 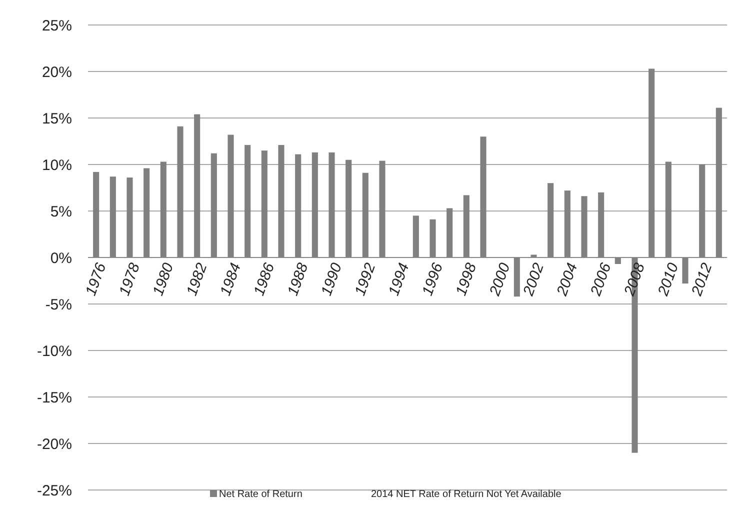 I want to click on x-tick-label: 1994, so click(x=399, y=279).